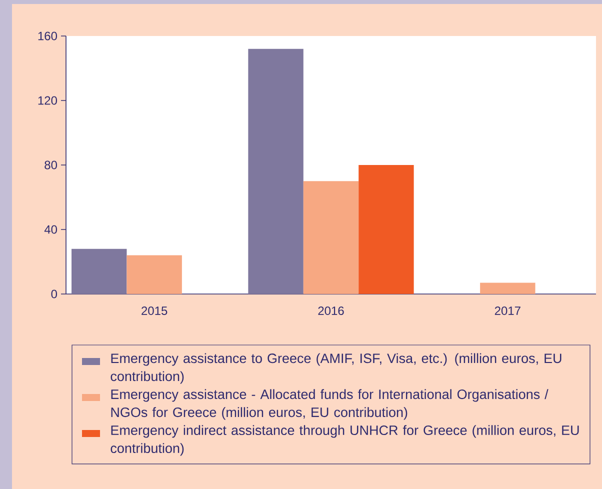 The image size is (602, 489). I want to click on x-tick-label: 2017, so click(507, 311).